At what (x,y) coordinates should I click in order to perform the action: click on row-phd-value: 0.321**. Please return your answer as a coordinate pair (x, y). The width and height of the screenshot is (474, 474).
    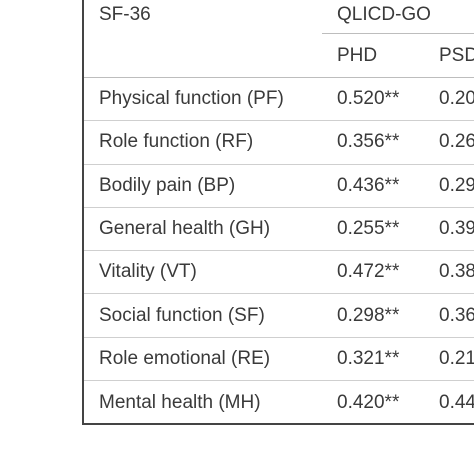
    Looking at the image, I should click on (368, 358).